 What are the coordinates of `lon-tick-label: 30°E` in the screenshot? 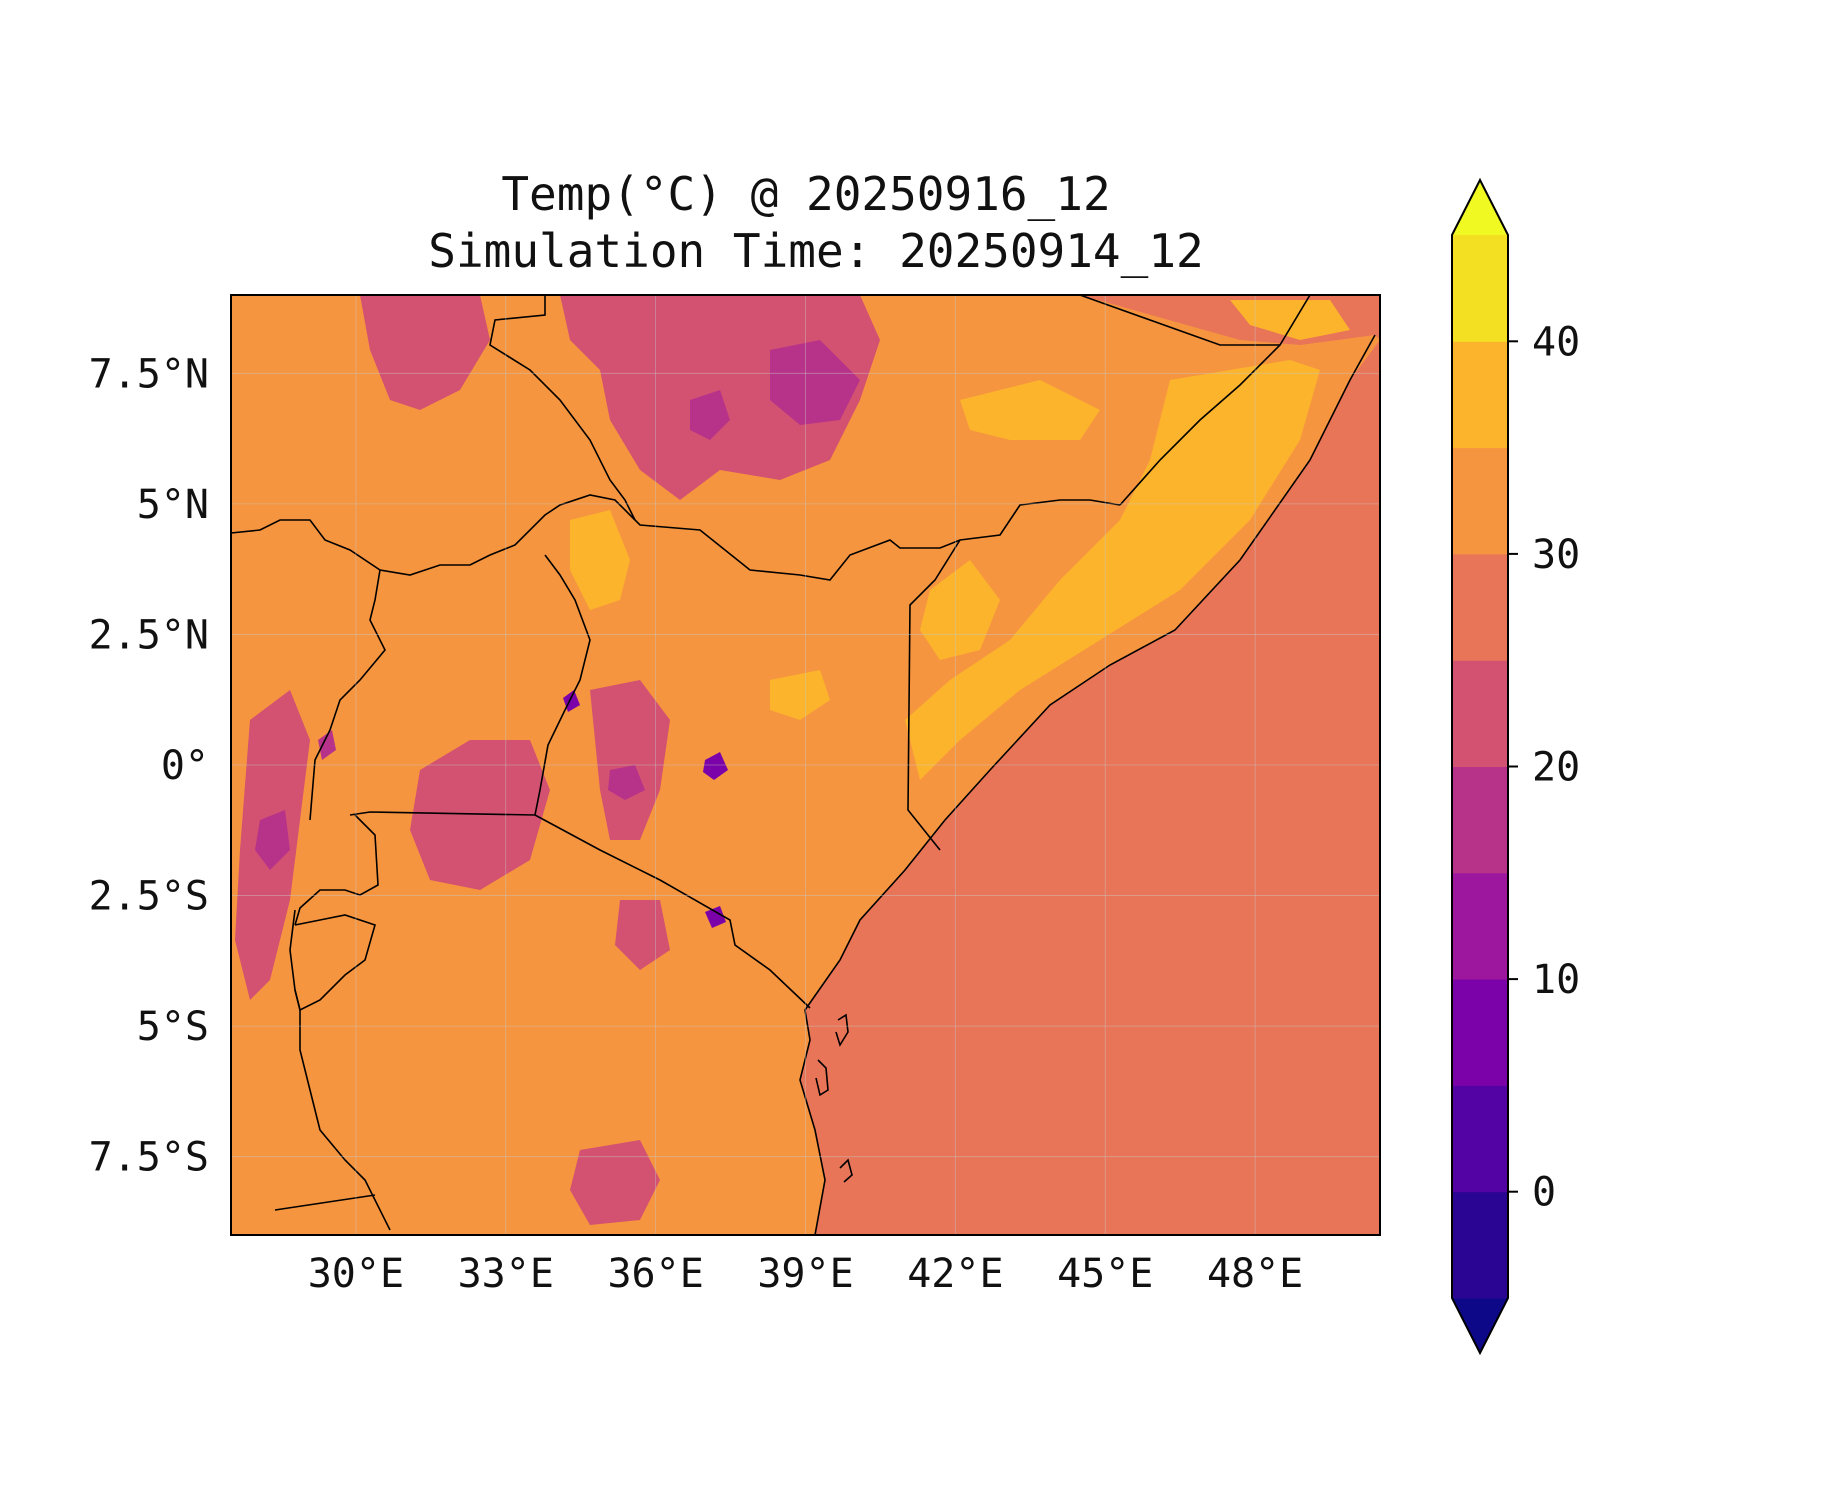 It's located at (356, 1274).